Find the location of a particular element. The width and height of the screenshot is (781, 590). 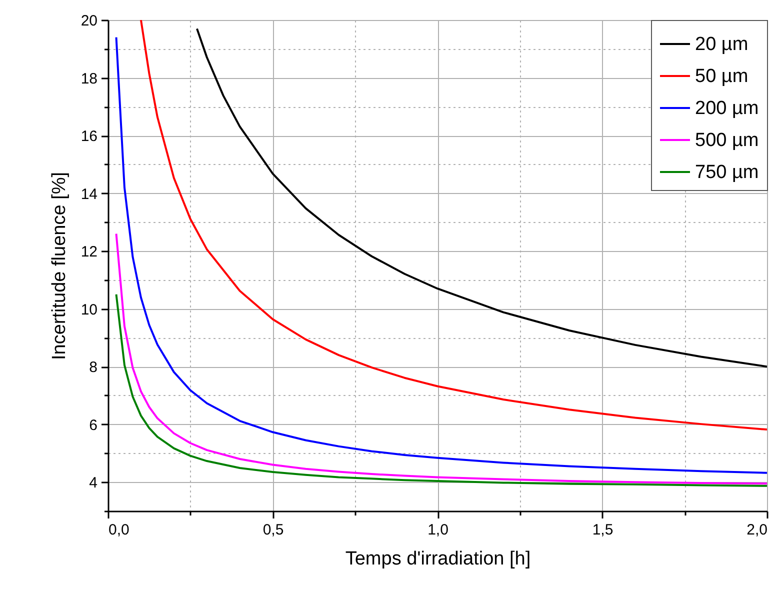

x-tick-label: 1,5 is located at coordinates (603, 530).